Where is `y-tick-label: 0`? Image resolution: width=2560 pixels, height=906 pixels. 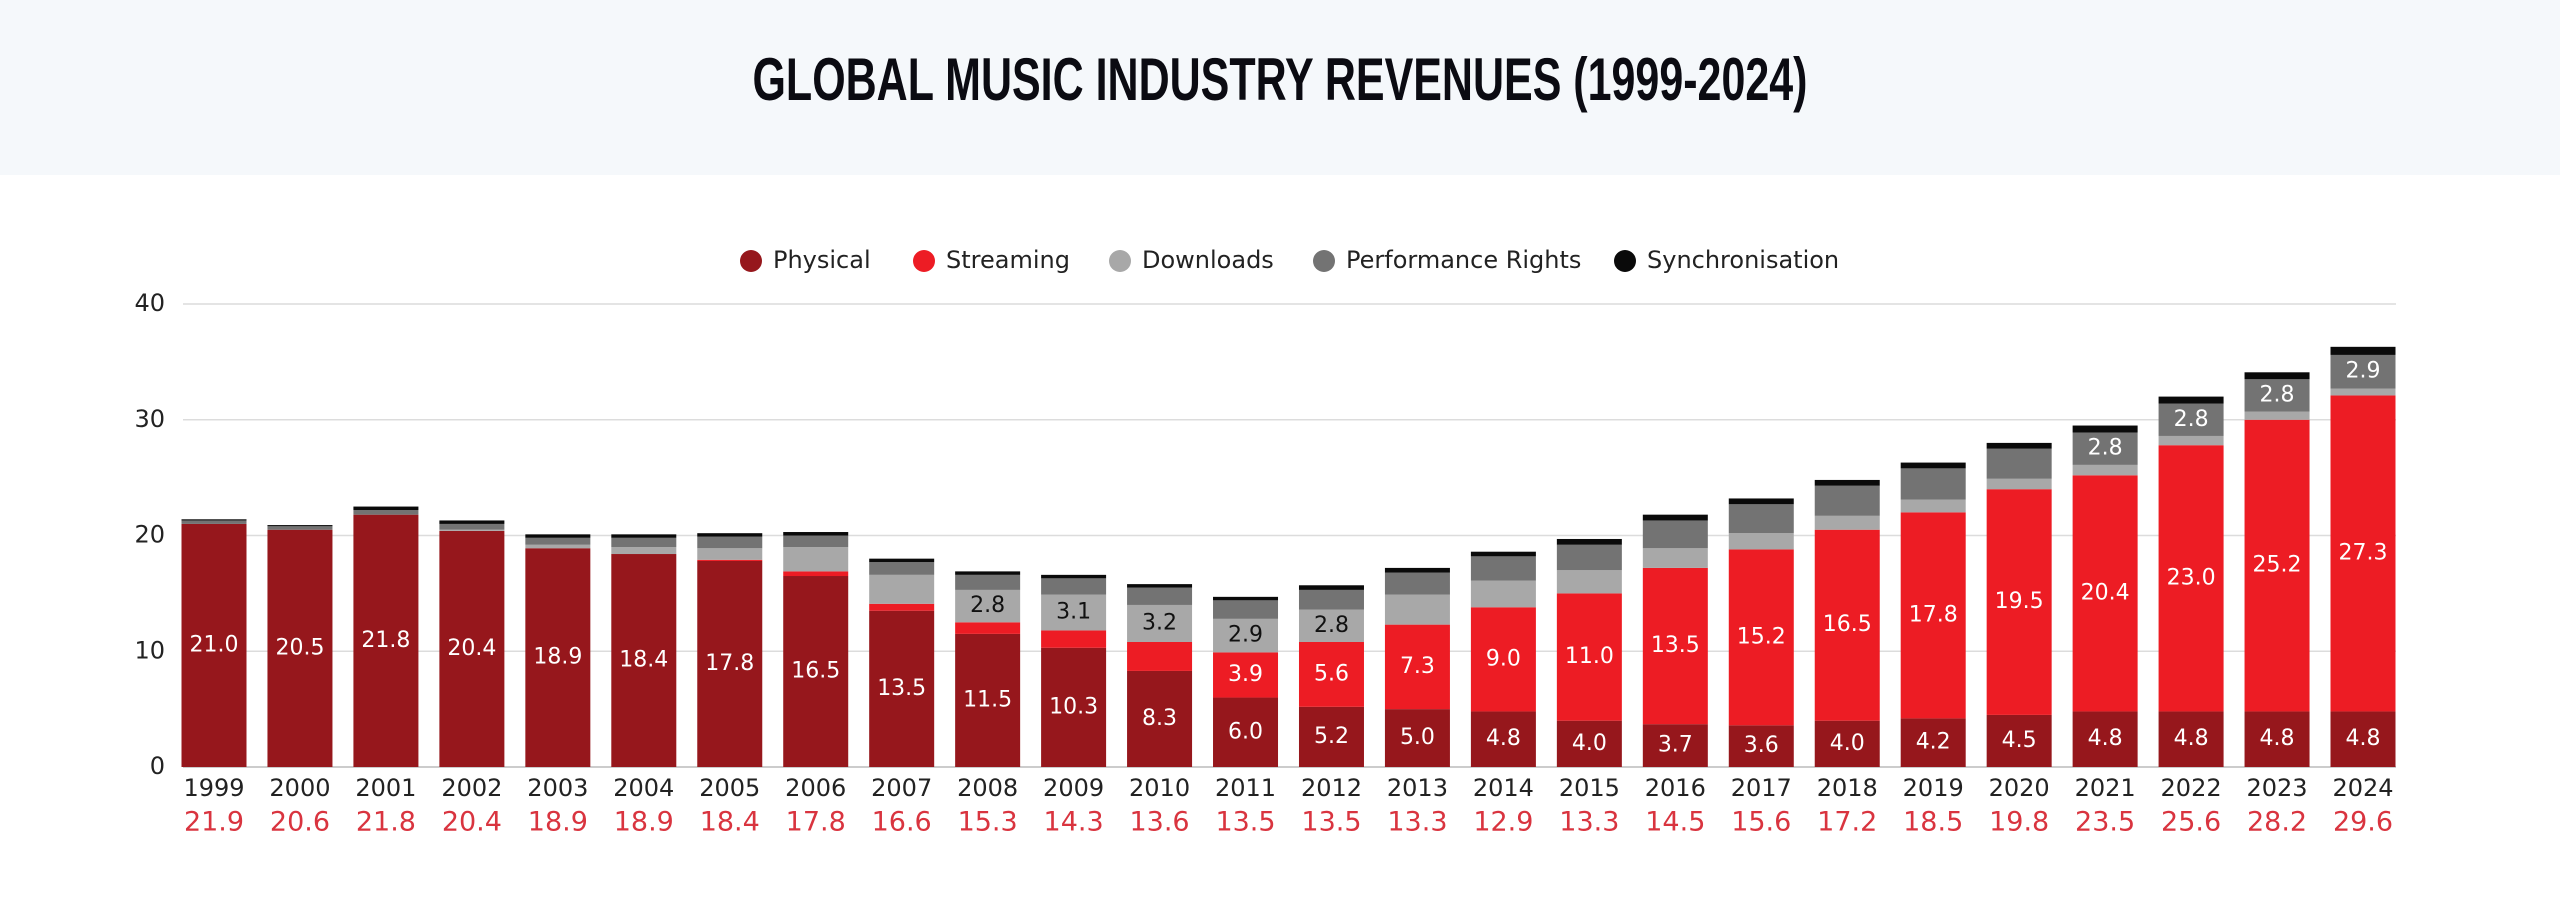 y-tick-label: 0 is located at coordinates (157, 766).